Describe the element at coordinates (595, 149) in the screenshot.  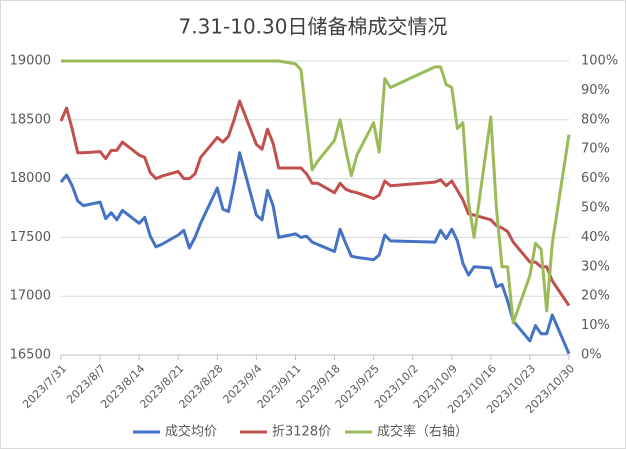
I see `y2-tick-label: 70%` at that location.